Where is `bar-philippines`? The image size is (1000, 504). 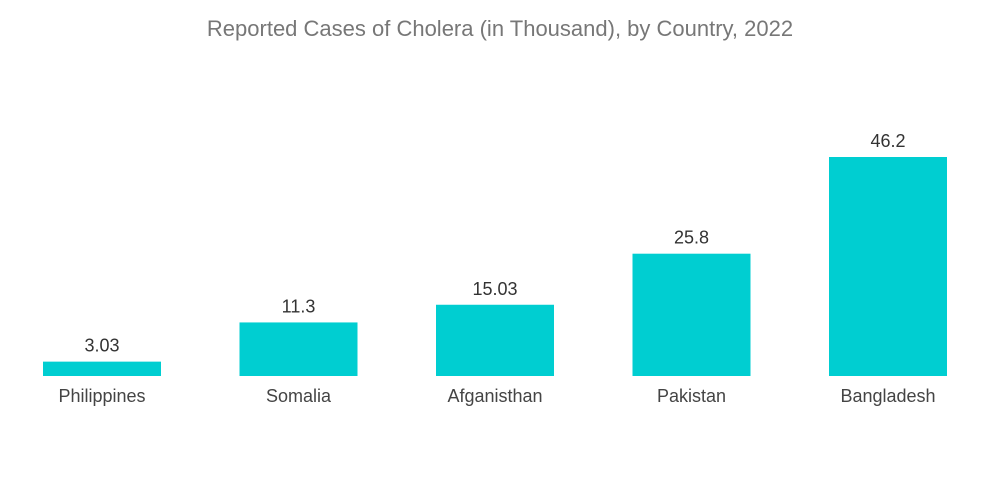 bar-philippines is located at coordinates (102, 368).